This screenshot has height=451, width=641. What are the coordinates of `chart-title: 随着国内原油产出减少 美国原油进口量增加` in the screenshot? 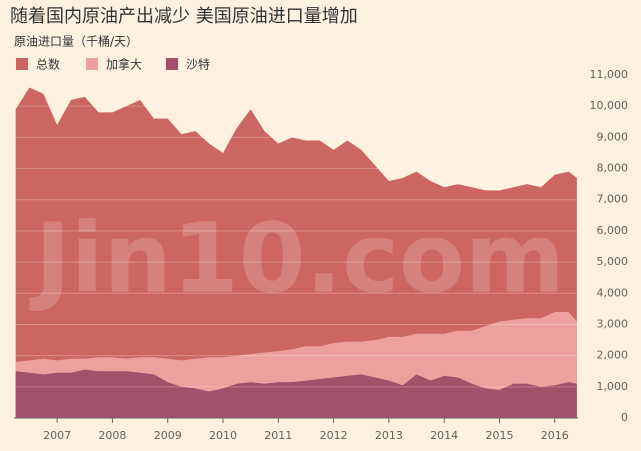 It's located at (184, 16).